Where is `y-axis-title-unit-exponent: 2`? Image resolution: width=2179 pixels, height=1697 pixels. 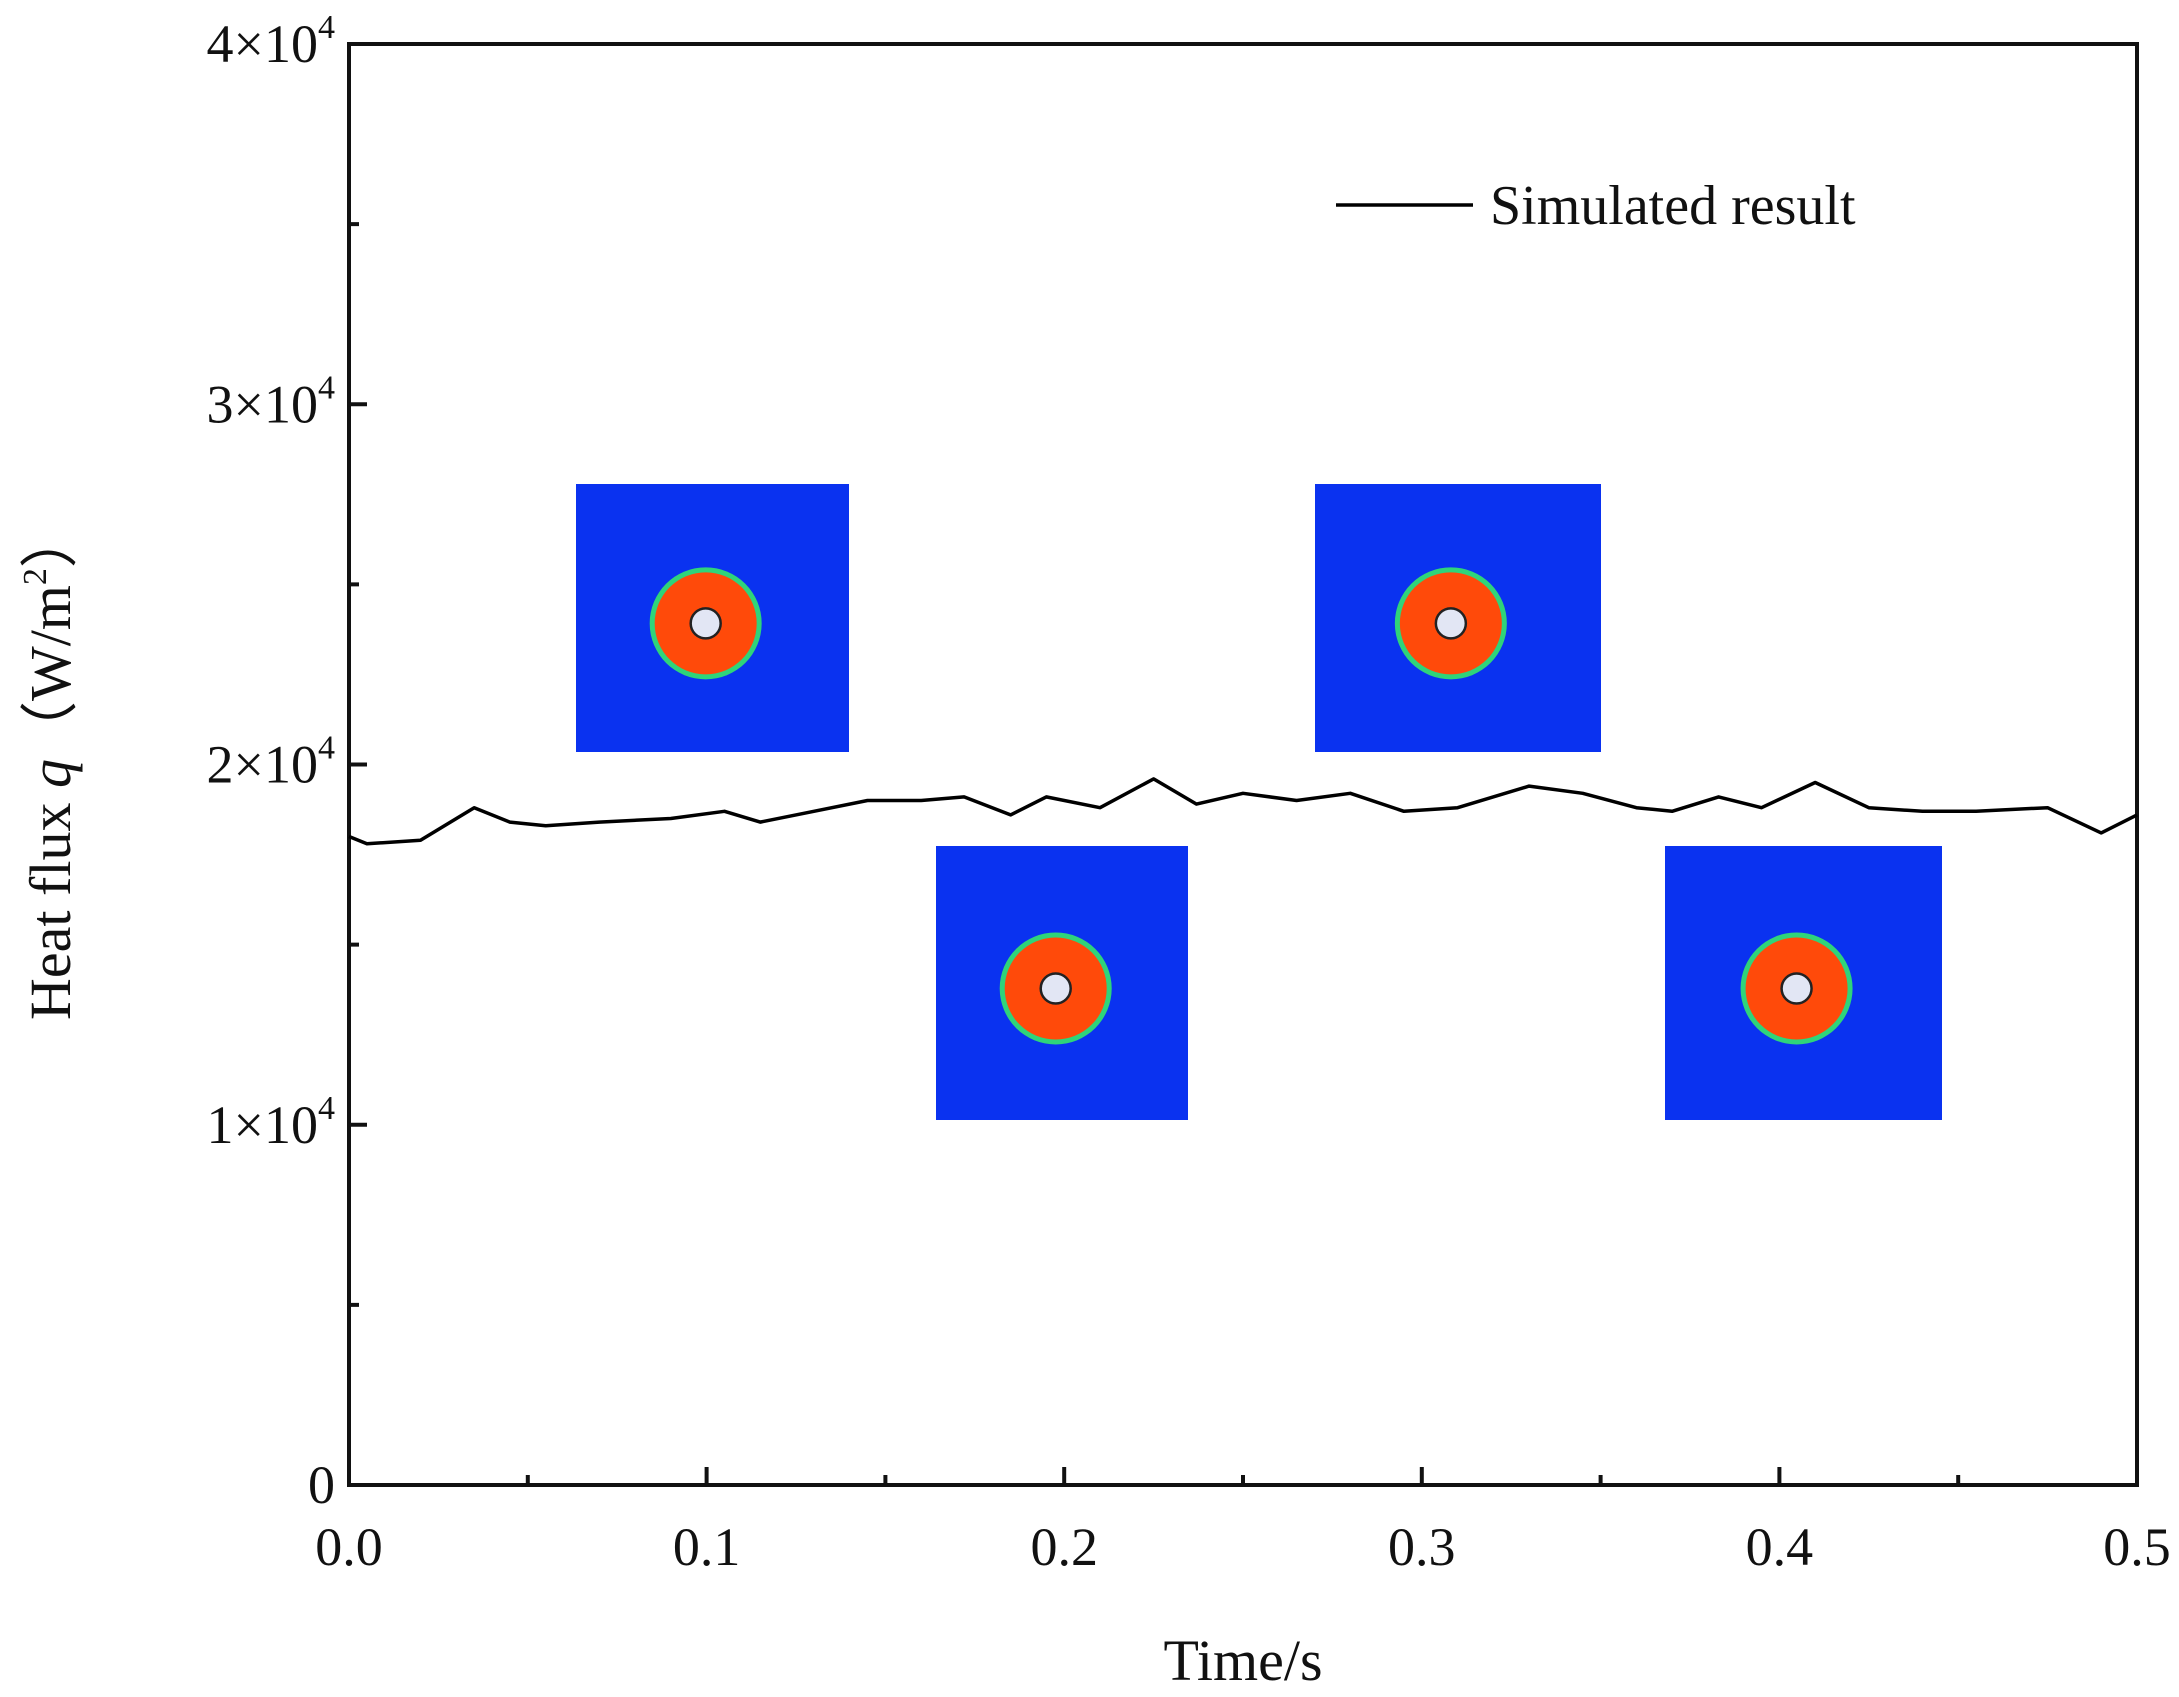
y-axis-title-unit-exponent: 2 is located at coordinates (35, 576).